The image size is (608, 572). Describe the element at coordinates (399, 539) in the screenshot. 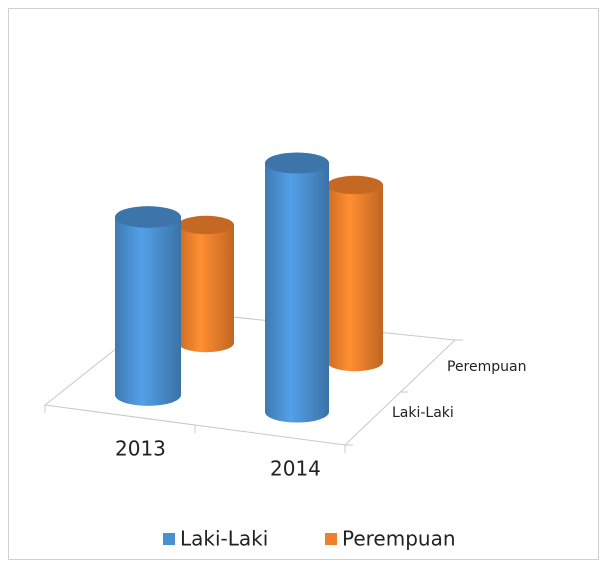

I see `legend-label: Perempuan` at that location.